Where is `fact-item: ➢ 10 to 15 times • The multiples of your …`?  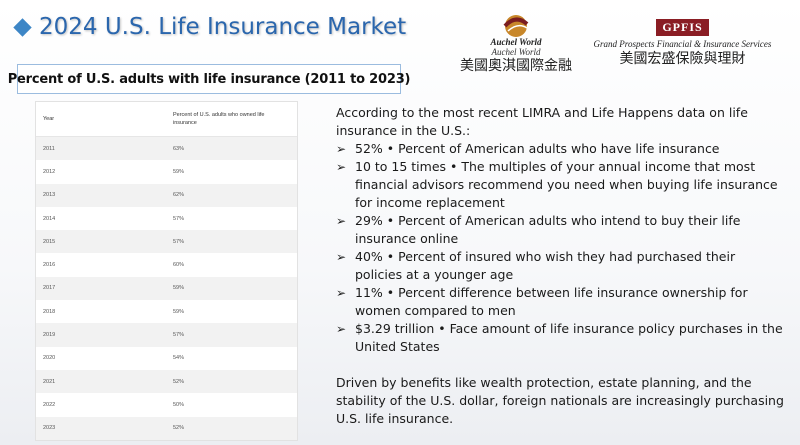 fact-item: ➢ 10 to 15 times • The multiples of your … is located at coordinates (561, 185).